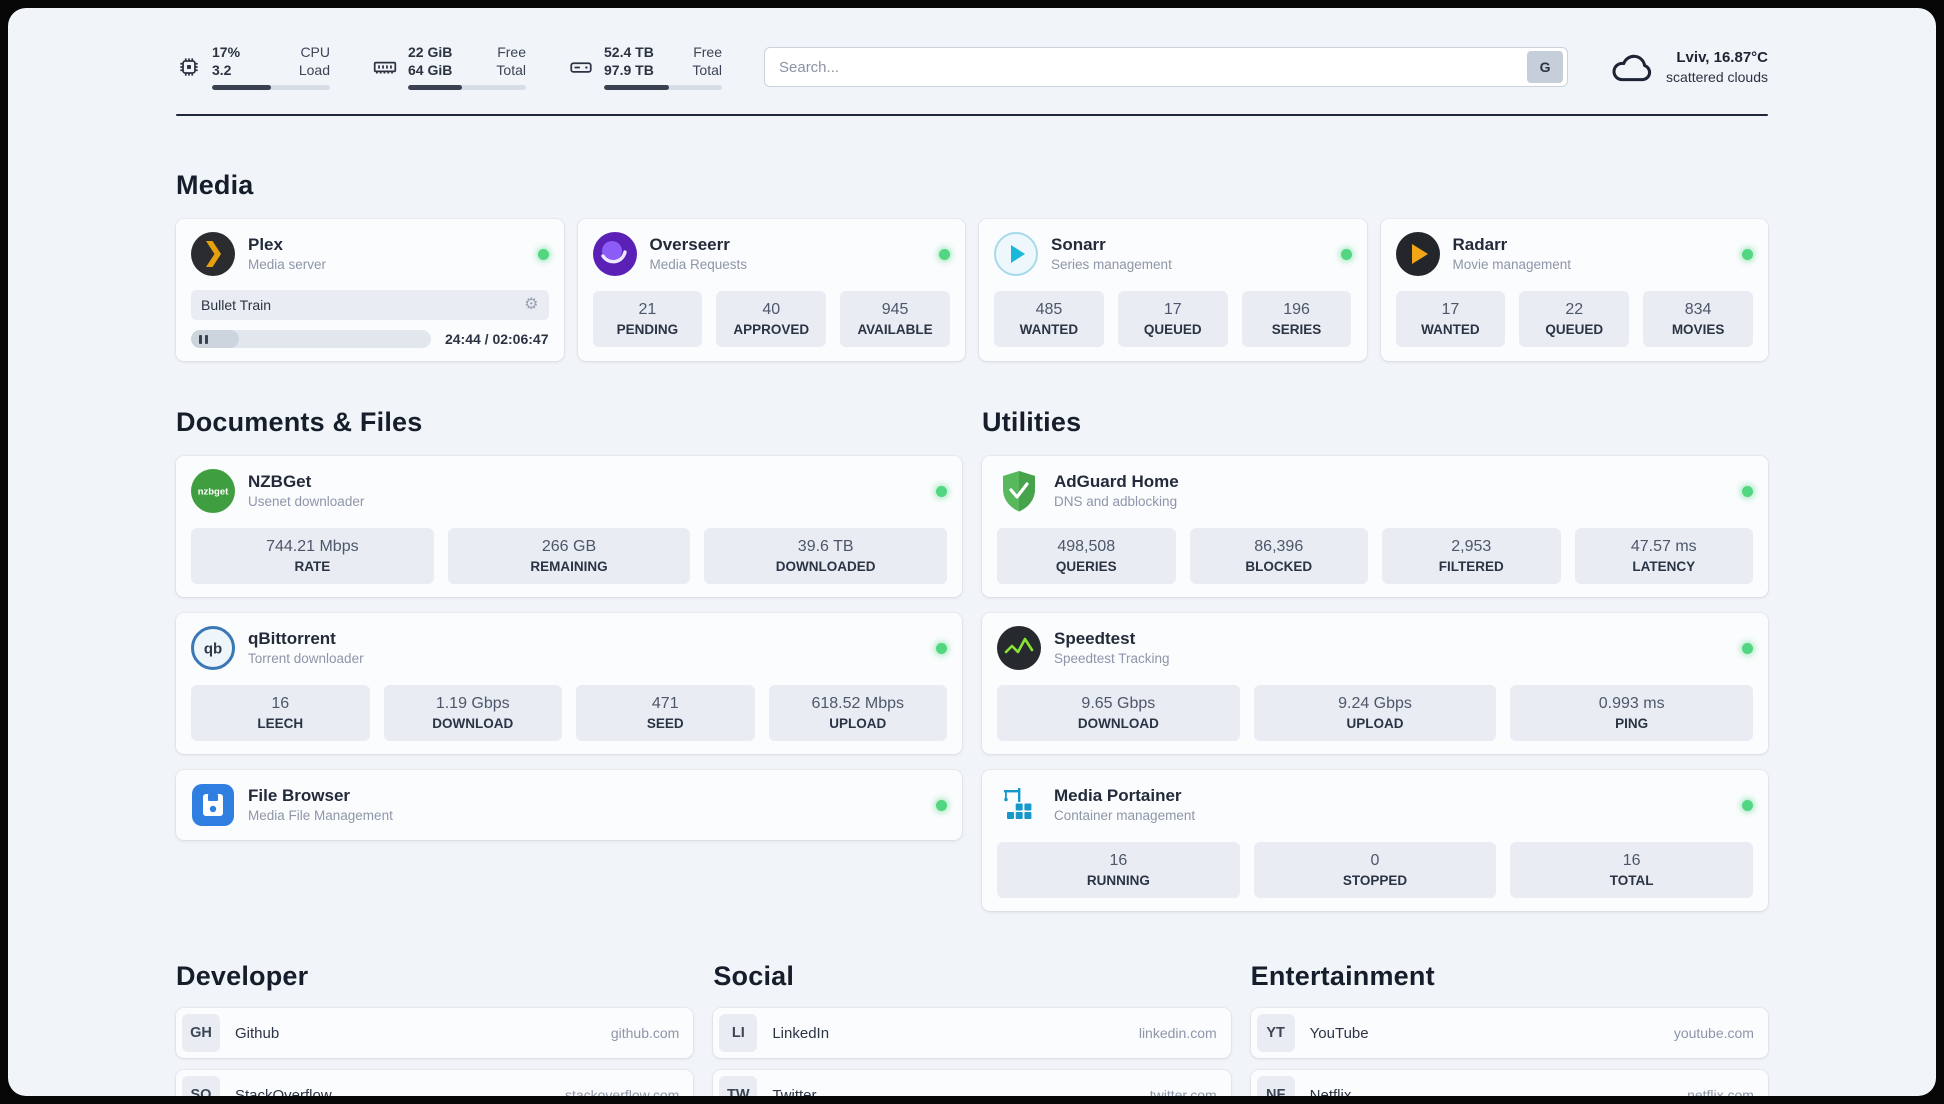  What do you see at coordinates (1095, 639) in the screenshot?
I see `app-name: Speedtest` at bounding box center [1095, 639].